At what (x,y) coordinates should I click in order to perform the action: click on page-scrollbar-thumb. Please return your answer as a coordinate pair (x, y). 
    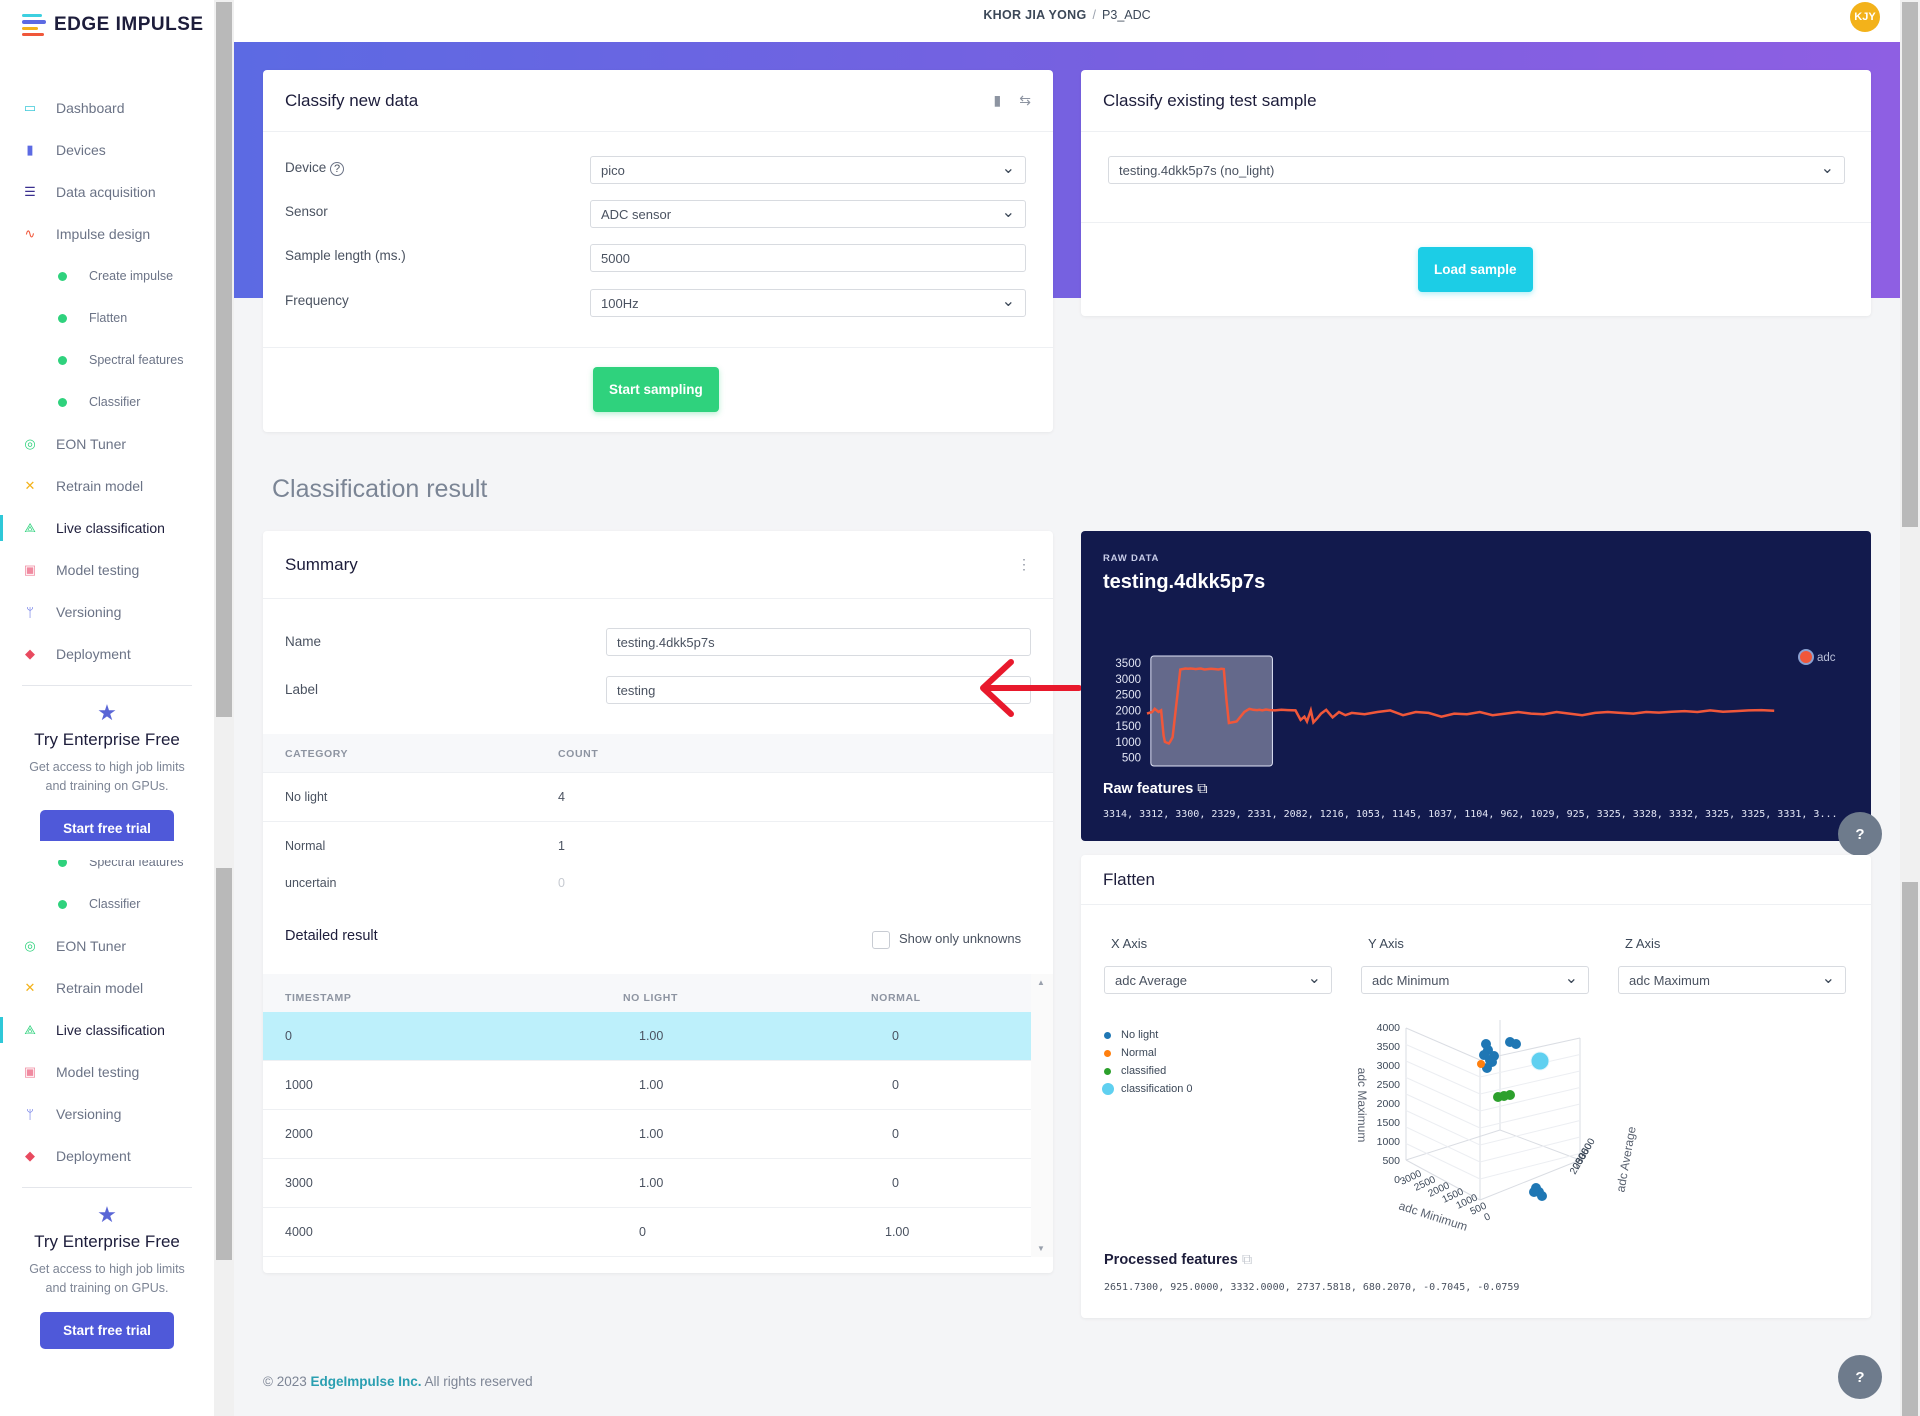
    Looking at the image, I should click on (1910, 264).